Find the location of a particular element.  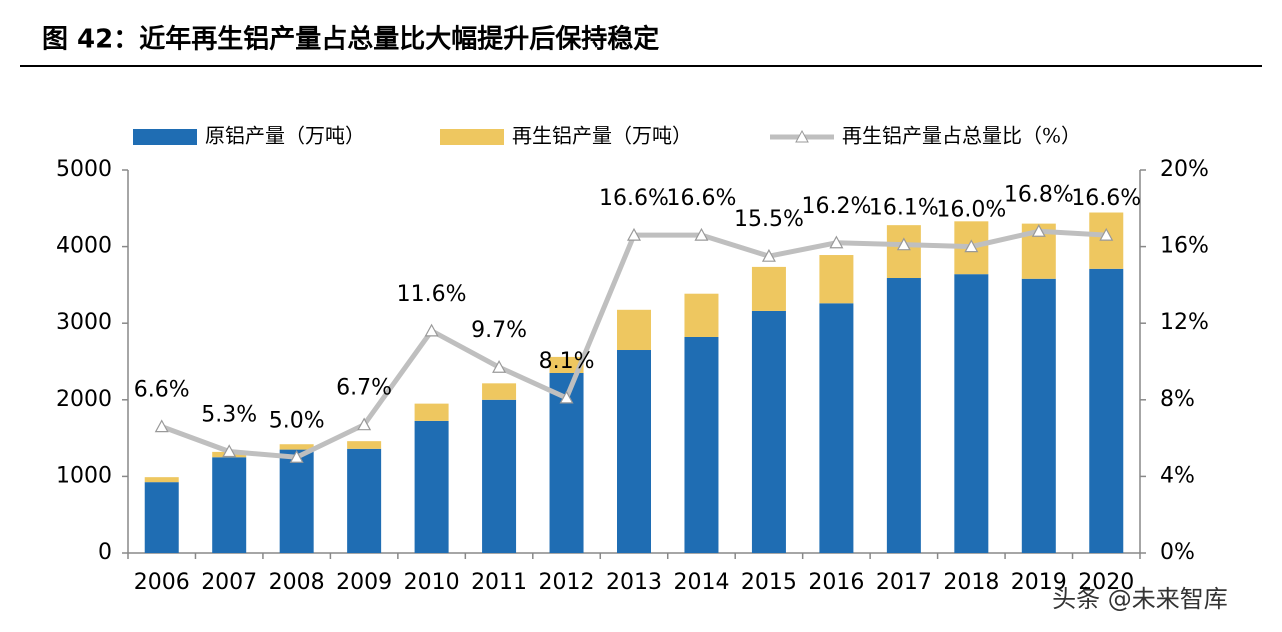

value-label: 16.8% is located at coordinates (1039, 194).